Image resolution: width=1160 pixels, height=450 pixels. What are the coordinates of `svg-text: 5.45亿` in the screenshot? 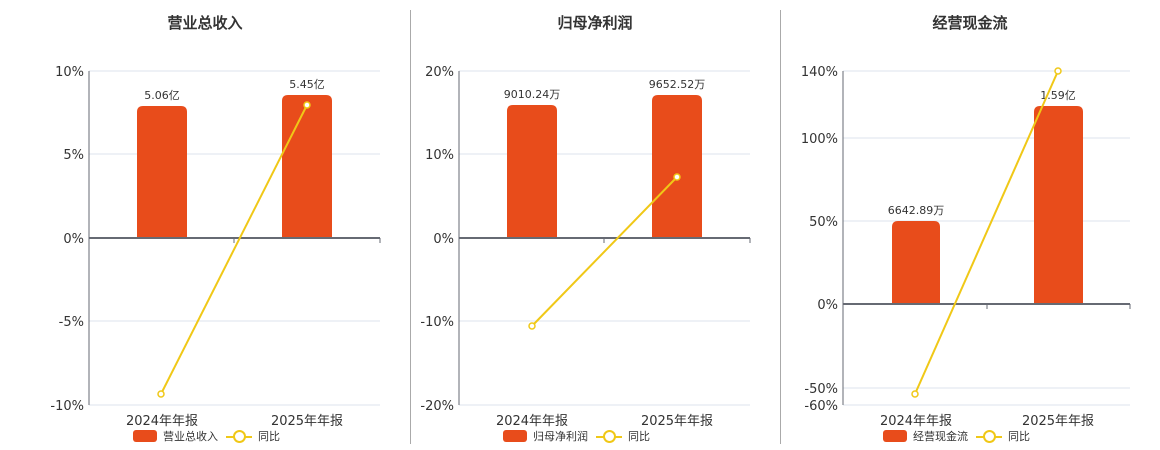 It's located at (307, 84).